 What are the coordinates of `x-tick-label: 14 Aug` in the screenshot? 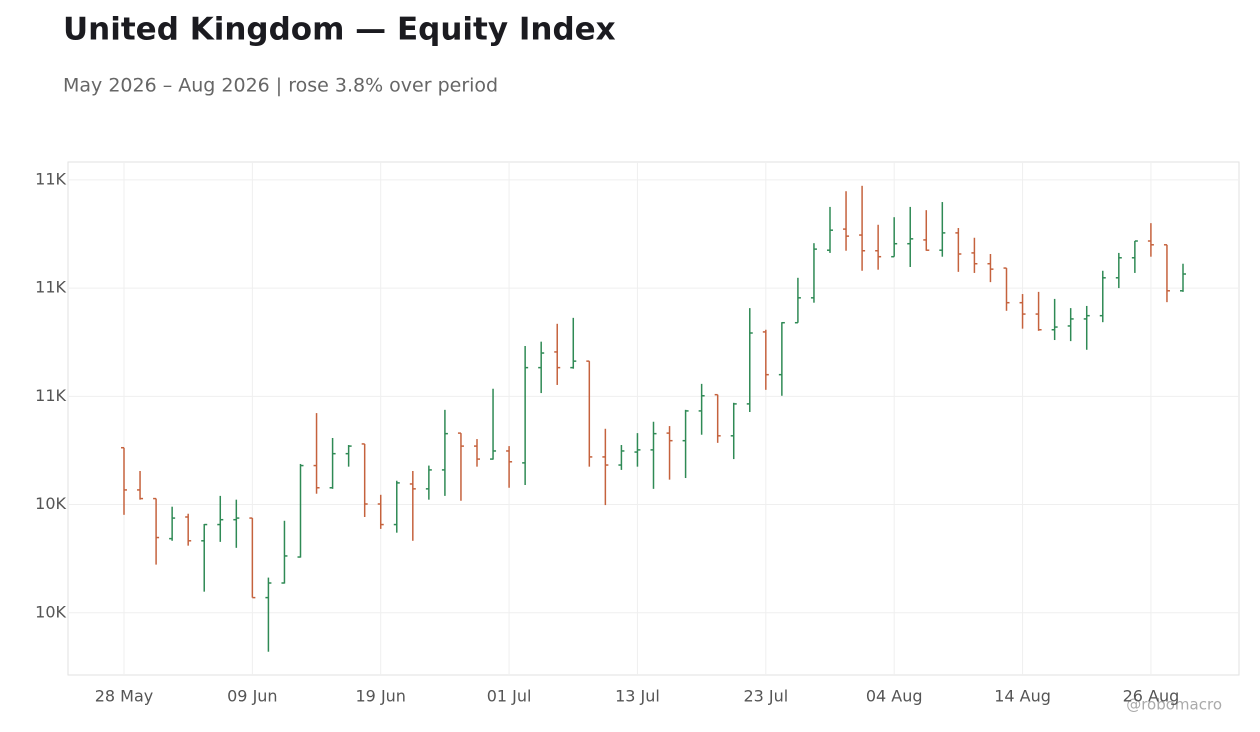 It's located at (1022, 696).